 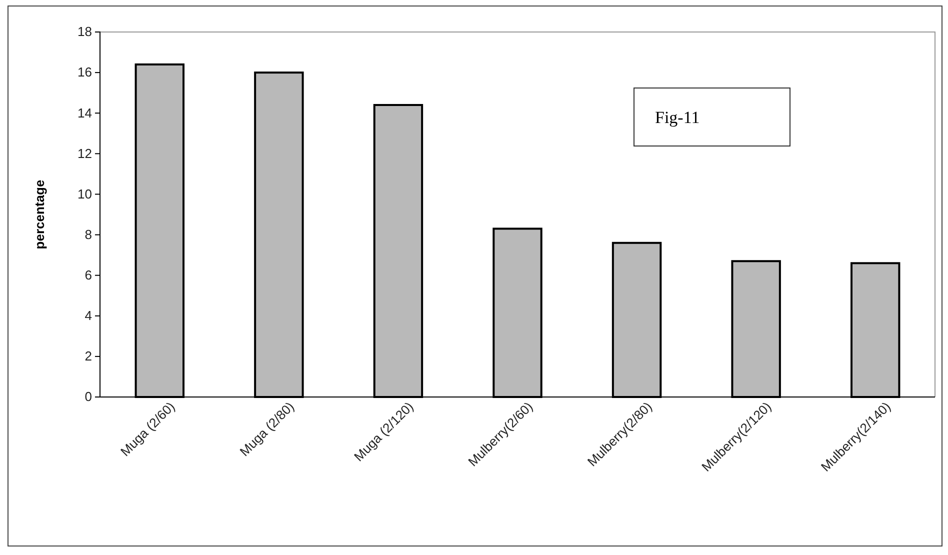 What do you see at coordinates (85, 72) in the screenshot?
I see `y-tick-label: 16` at bounding box center [85, 72].